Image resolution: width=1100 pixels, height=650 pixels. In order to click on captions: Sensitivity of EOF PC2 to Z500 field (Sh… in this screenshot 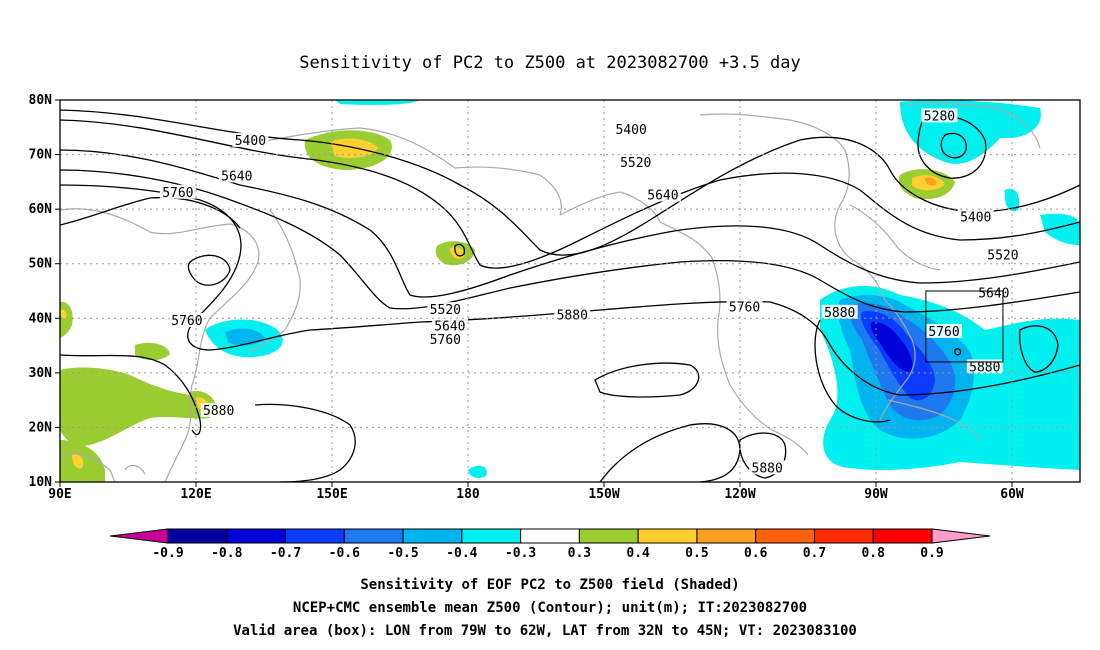, I will do `click(545, 608)`.